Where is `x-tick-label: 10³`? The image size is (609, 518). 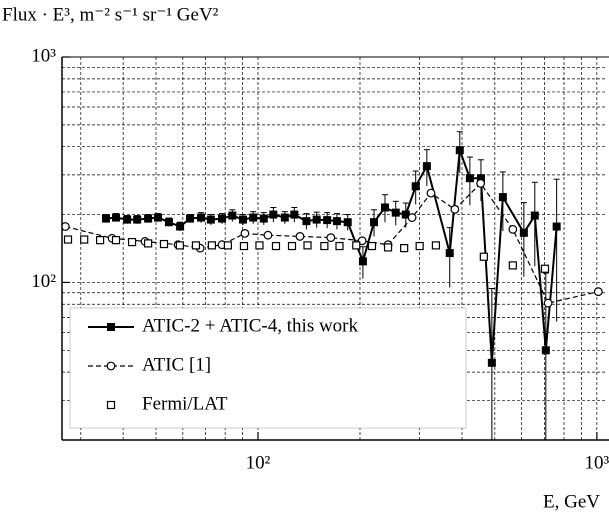 x-tick-label: 10³ is located at coordinates (596, 462).